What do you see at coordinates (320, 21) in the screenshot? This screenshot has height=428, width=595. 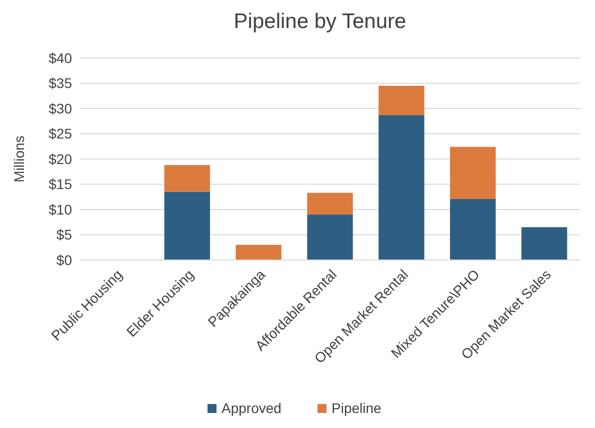 I see `chart-title: Pipeline by Tenure` at bounding box center [320, 21].